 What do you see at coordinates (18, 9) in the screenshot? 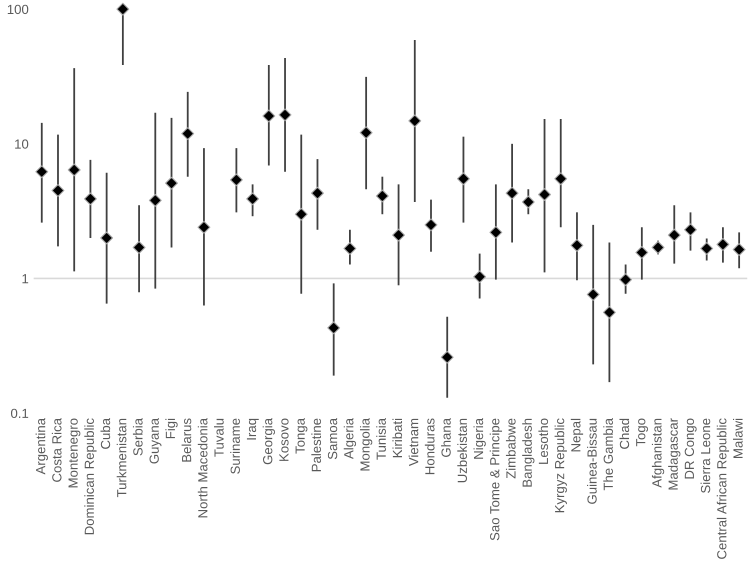
I see `y-tick-label: 100` at bounding box center [18, 9].